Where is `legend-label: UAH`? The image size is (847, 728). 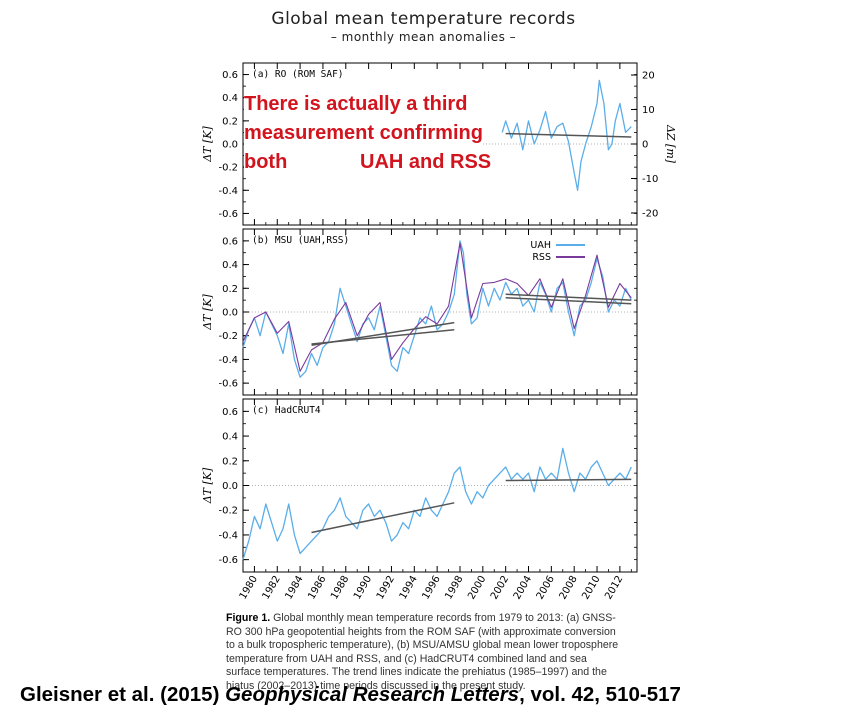 legend-label: UAH is located at coordinates (540, 245).